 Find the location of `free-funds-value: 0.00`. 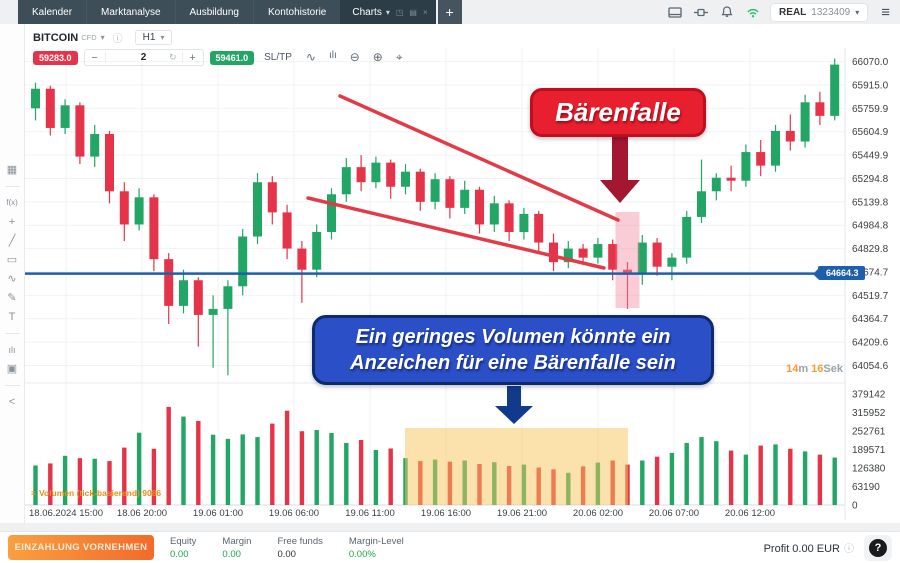

free-funds-value: 0.00 is located at coordinates (286, 554).